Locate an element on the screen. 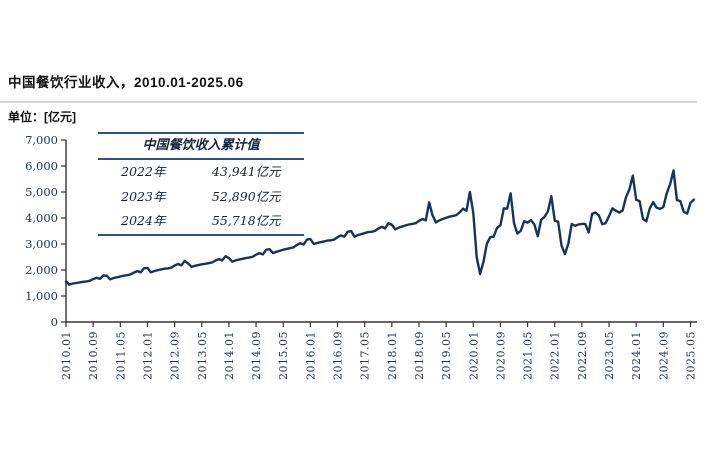 The width and height of the screenshot is (718, 464). x-tick-label: 2014.01 is located at coordinates (229, 355).